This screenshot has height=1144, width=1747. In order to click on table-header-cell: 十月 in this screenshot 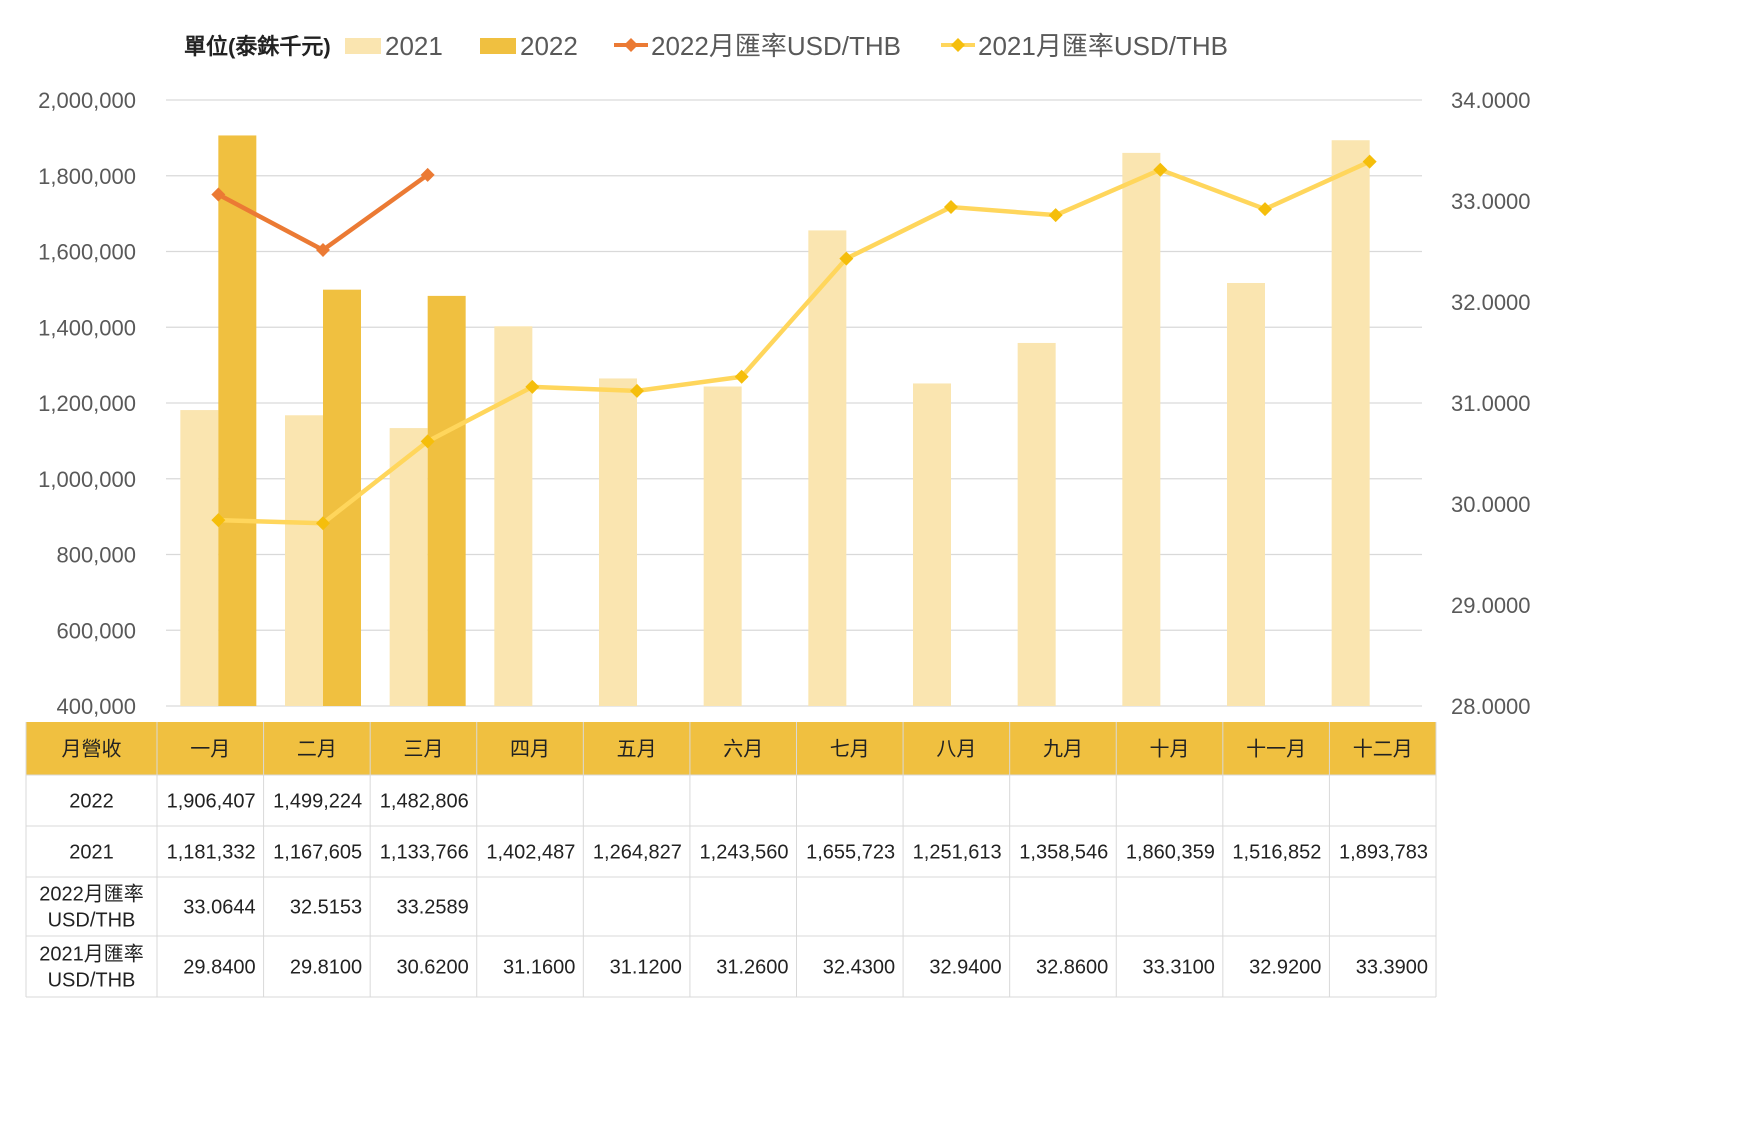, I will do `click(1170, 749)`.